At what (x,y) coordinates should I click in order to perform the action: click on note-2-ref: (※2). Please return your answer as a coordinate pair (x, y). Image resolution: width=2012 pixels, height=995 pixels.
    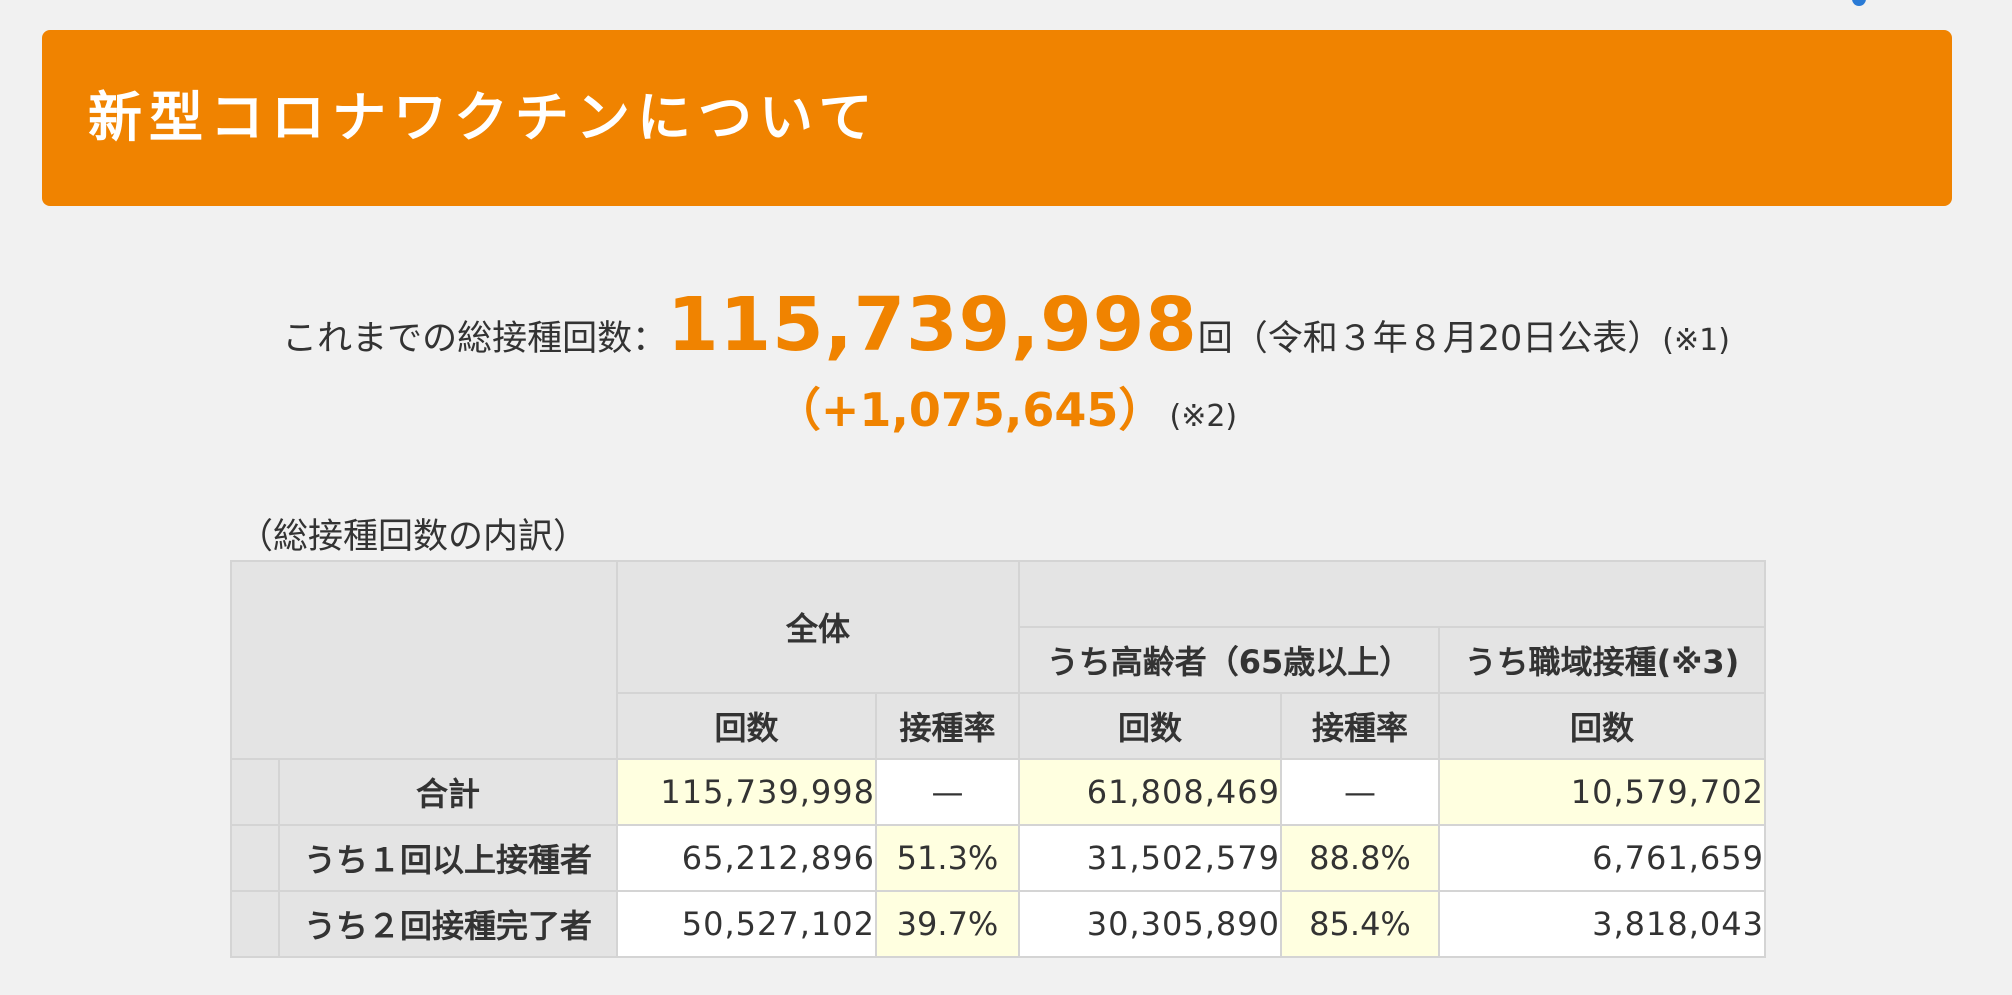
    Looking at the image, I should click on (1203, 416).